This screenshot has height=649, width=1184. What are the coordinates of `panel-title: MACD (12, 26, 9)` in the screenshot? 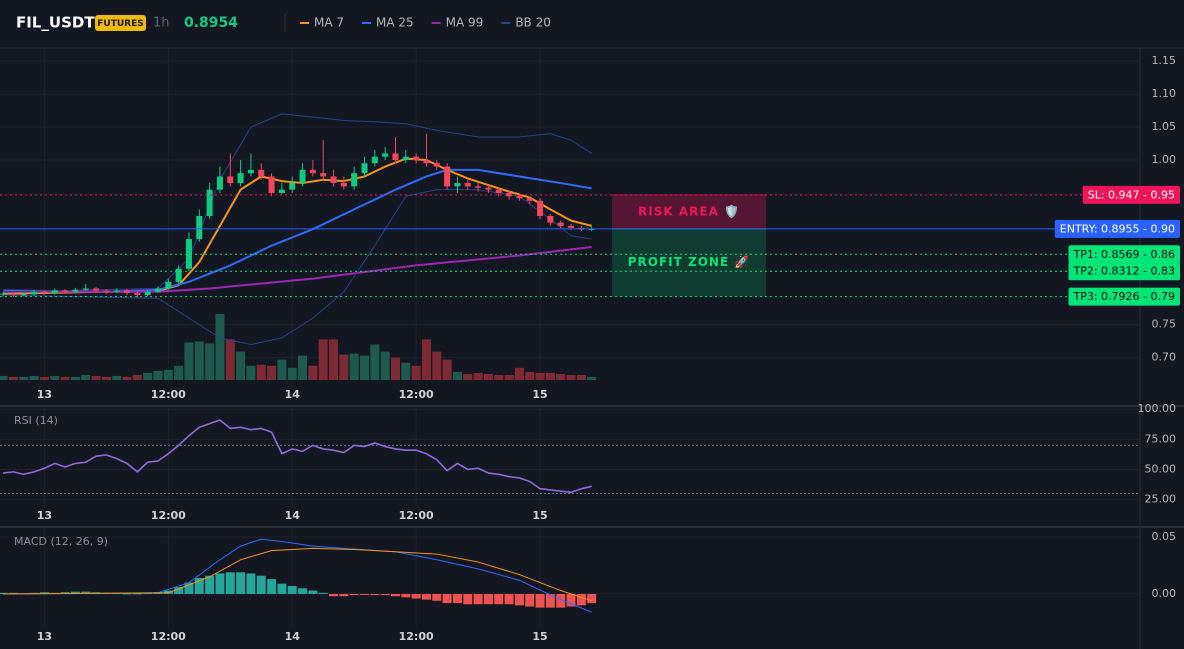 It's located at (61, 541).